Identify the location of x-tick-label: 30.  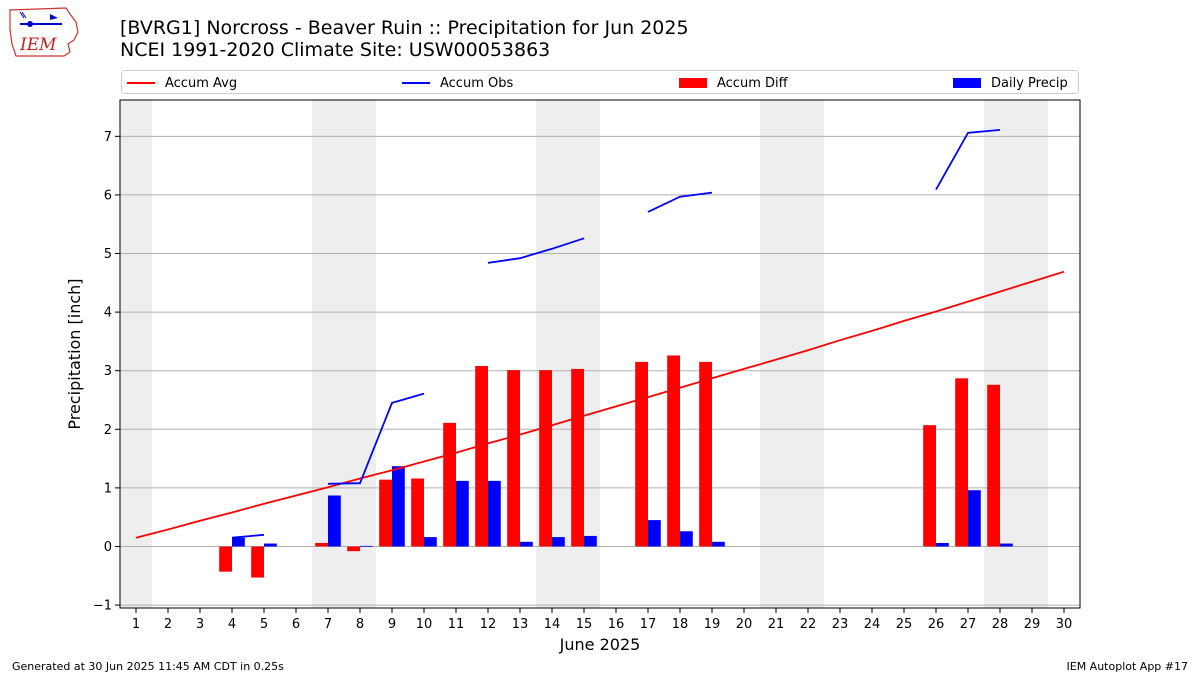
(1064, 624).